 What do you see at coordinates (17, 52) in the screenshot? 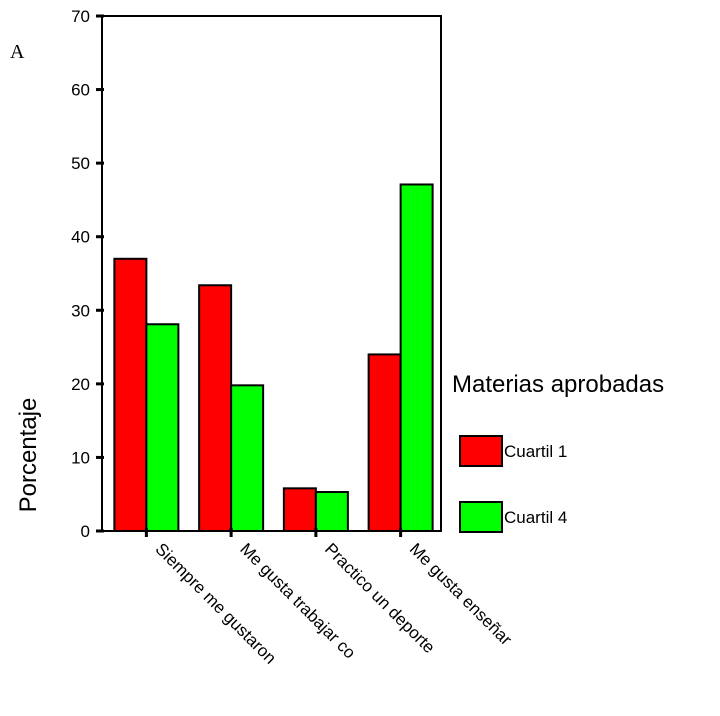
I see `panel-label: A` at bounding box center [17, 52].